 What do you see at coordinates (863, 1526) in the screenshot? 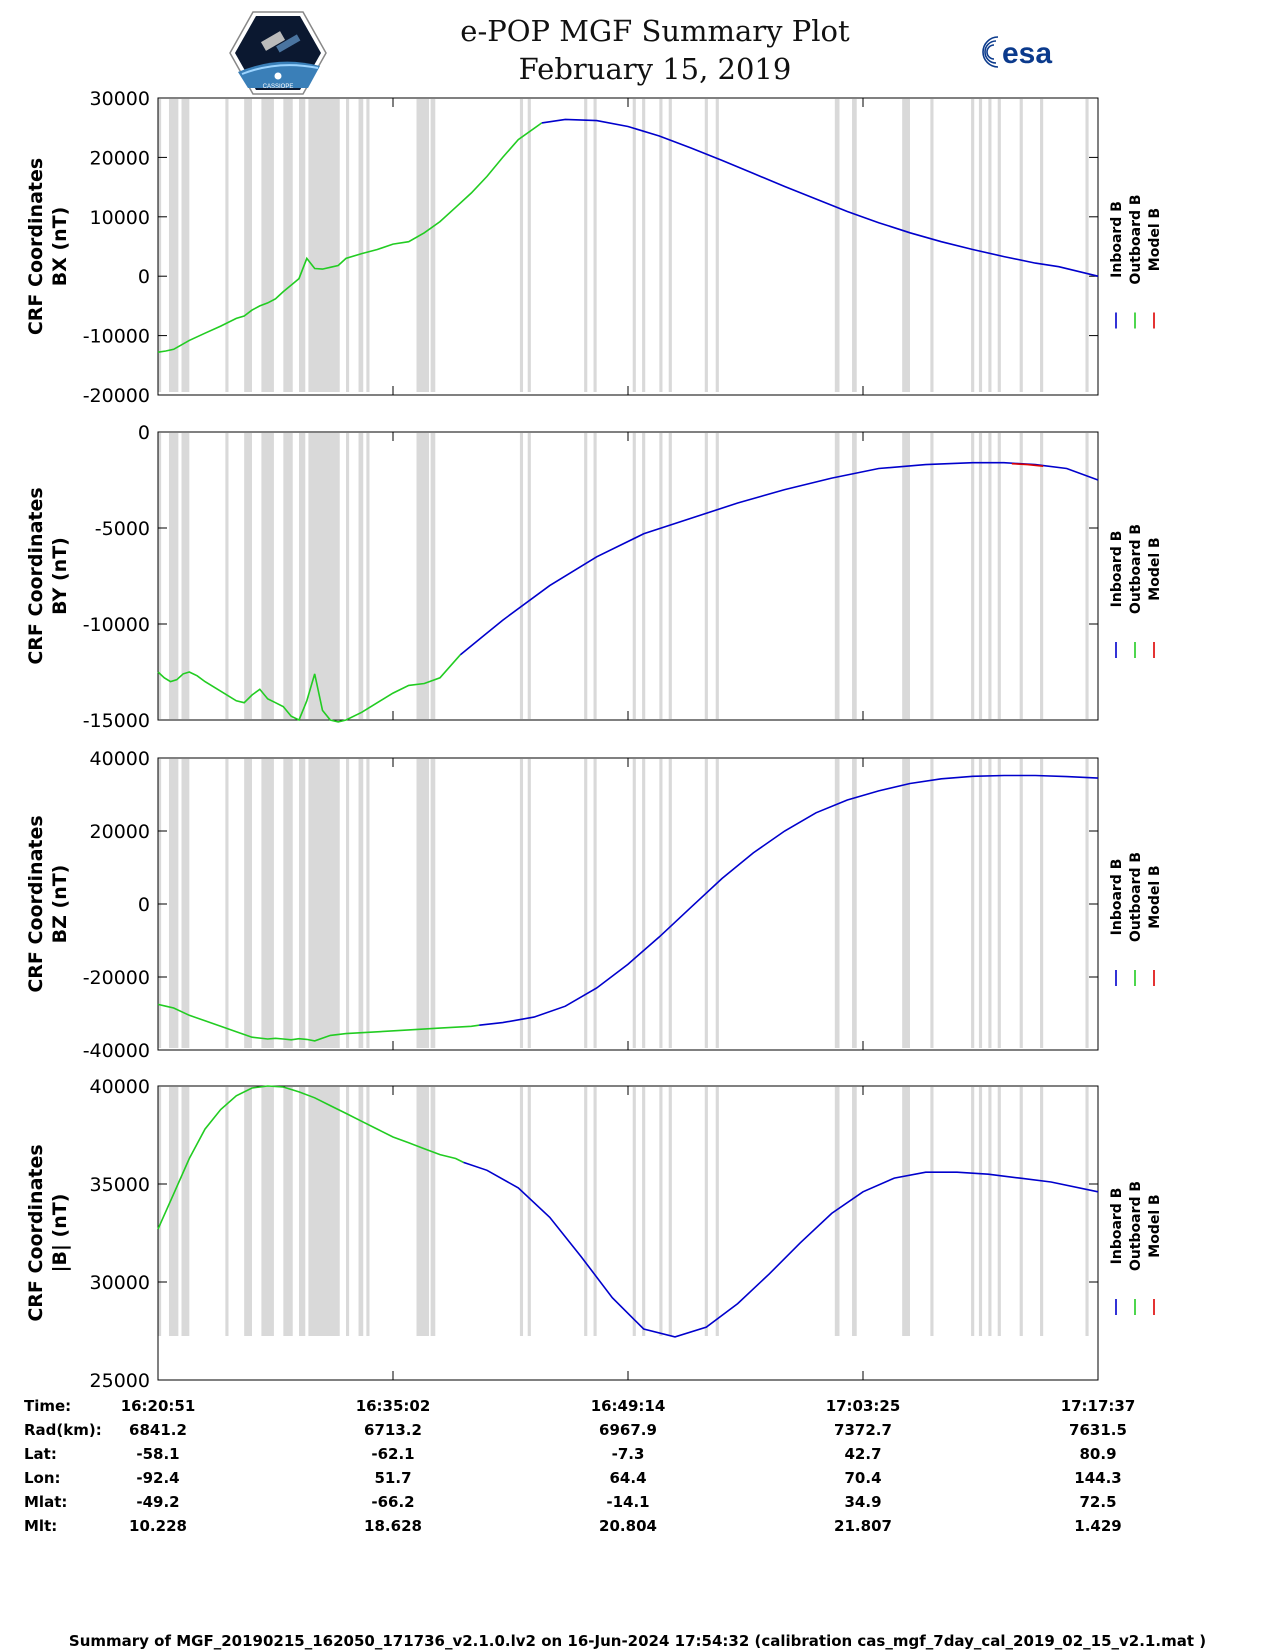
I see `ephemeris-value: 21.807` at bounding box center [863, 1526].